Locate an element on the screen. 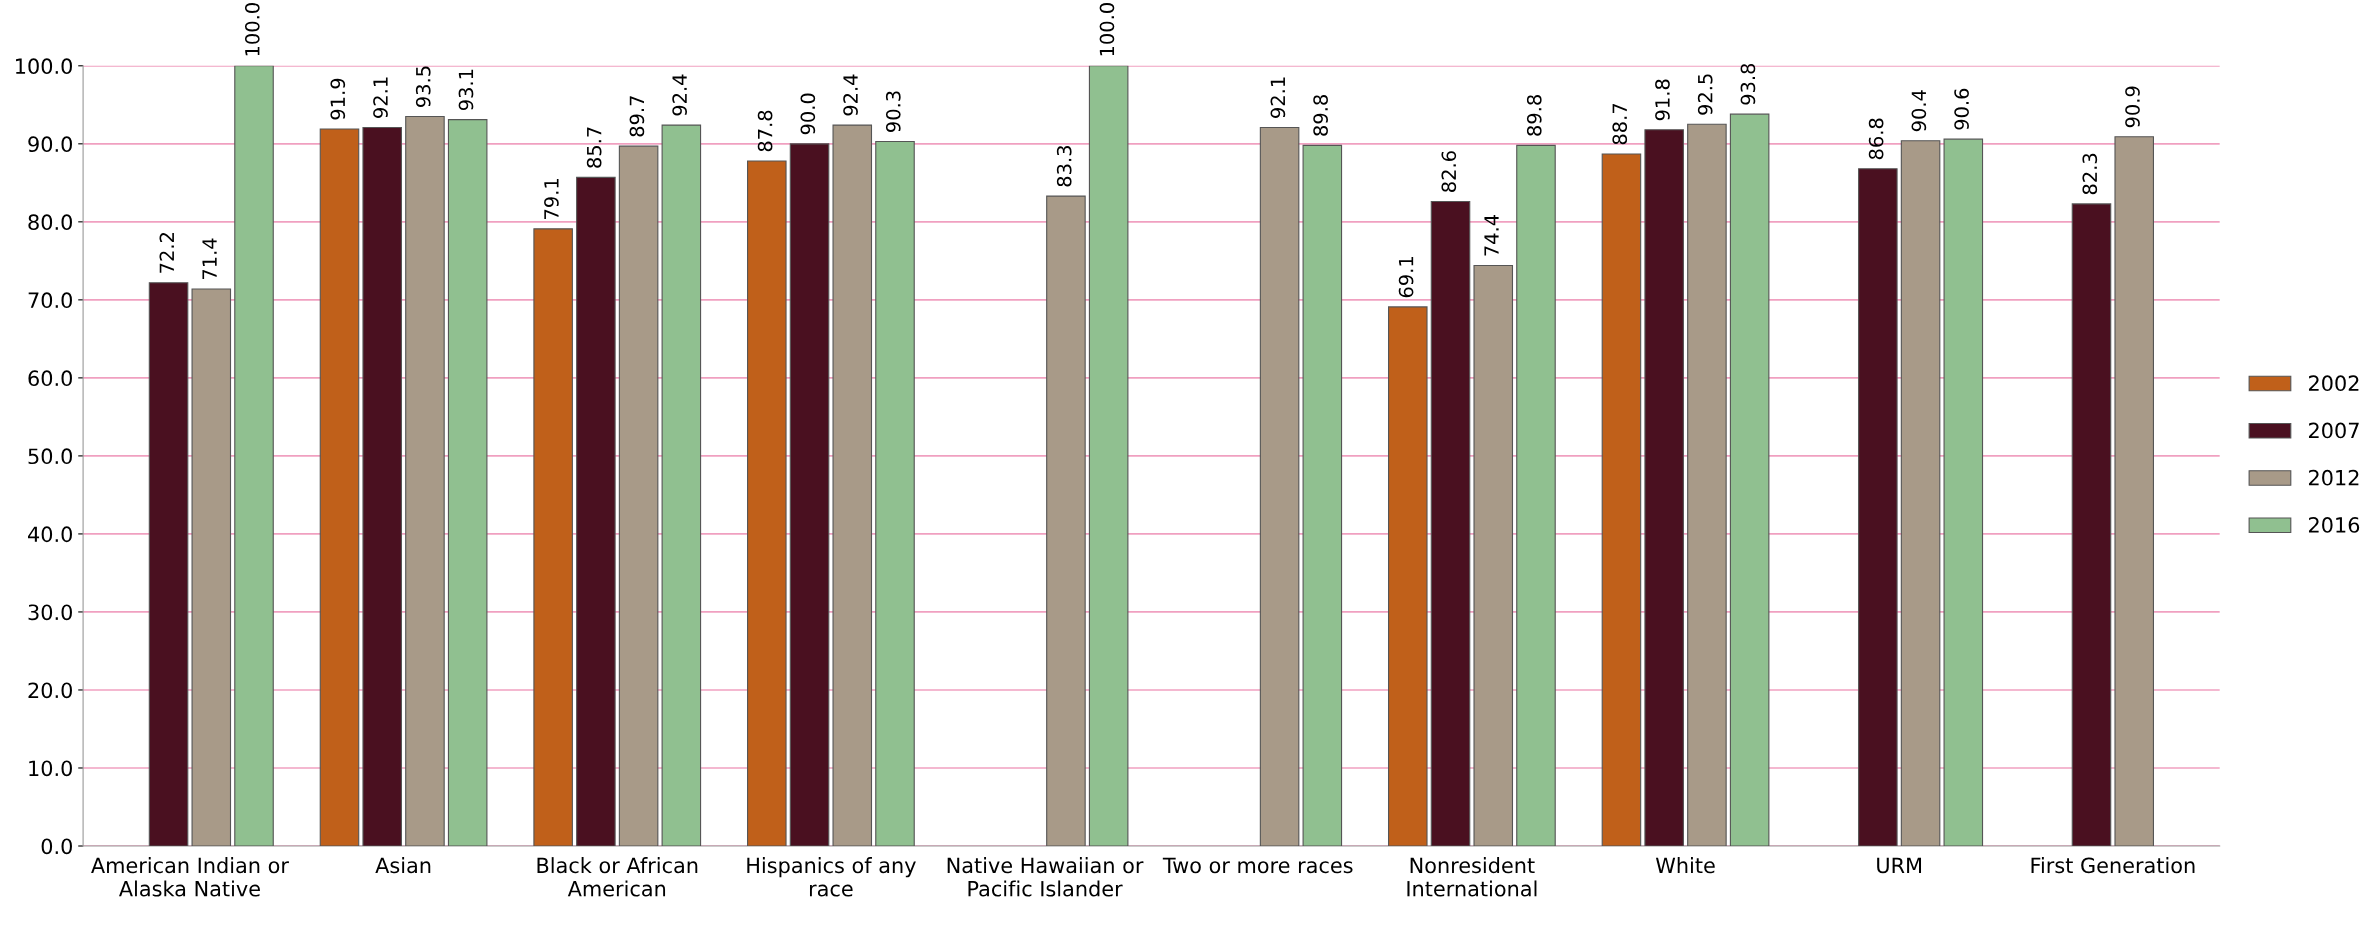  y-tick-label: 70.0 is located at coordinates (50, 300).